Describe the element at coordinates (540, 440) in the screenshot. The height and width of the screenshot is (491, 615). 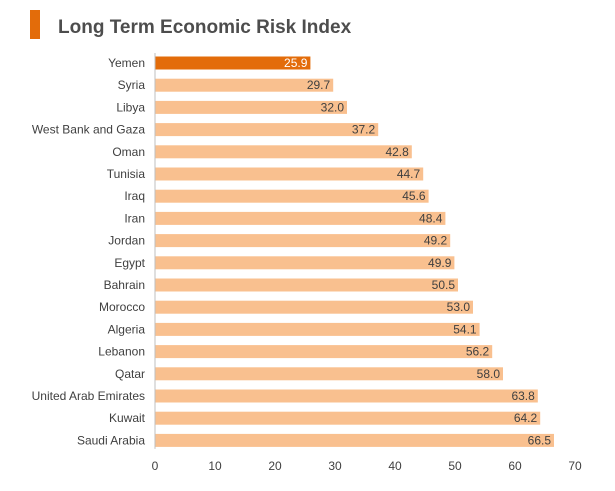
I see `data-label: 66.5` at that location.